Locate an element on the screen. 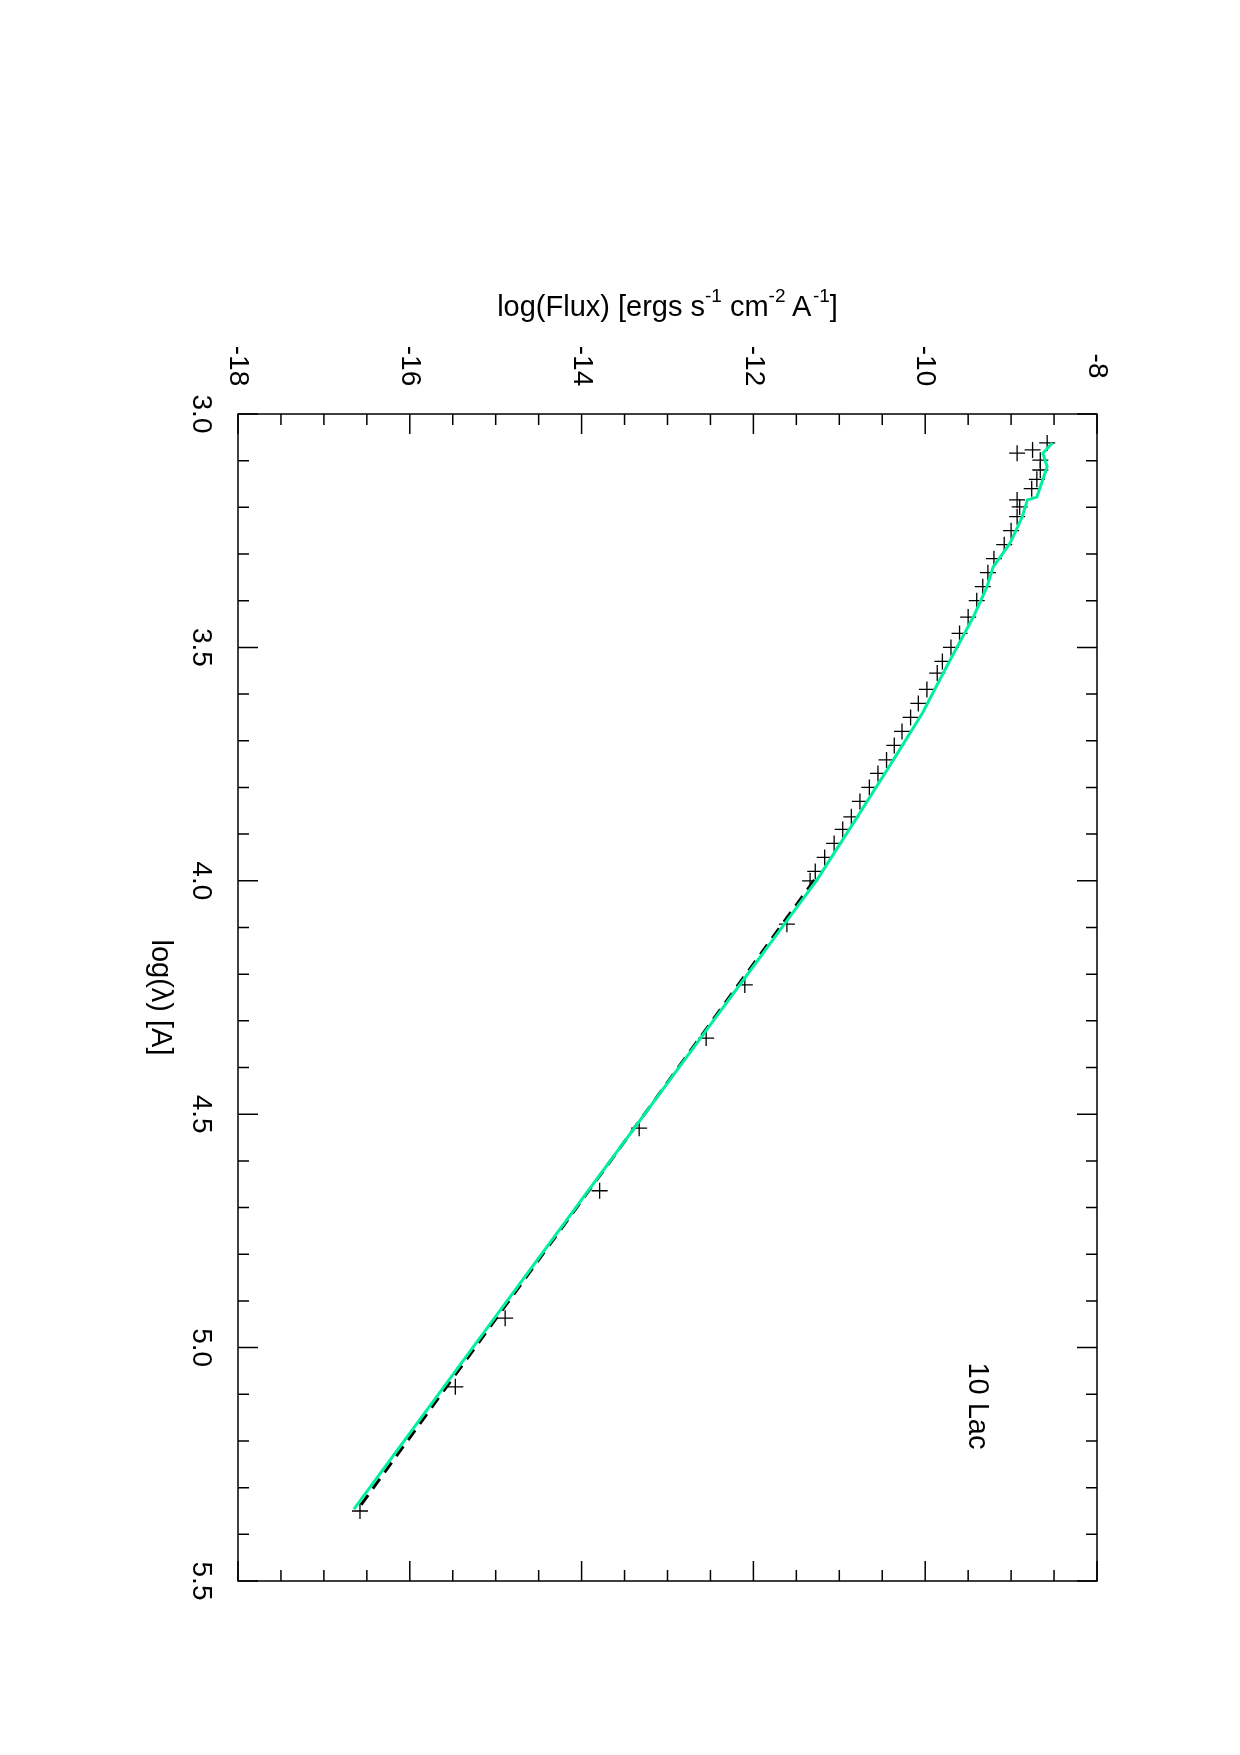 Image resolution: width=1240 pixels, height=1755 pixels. y-axis-title: log(λ) [A] is located at coordinates (162, 997).